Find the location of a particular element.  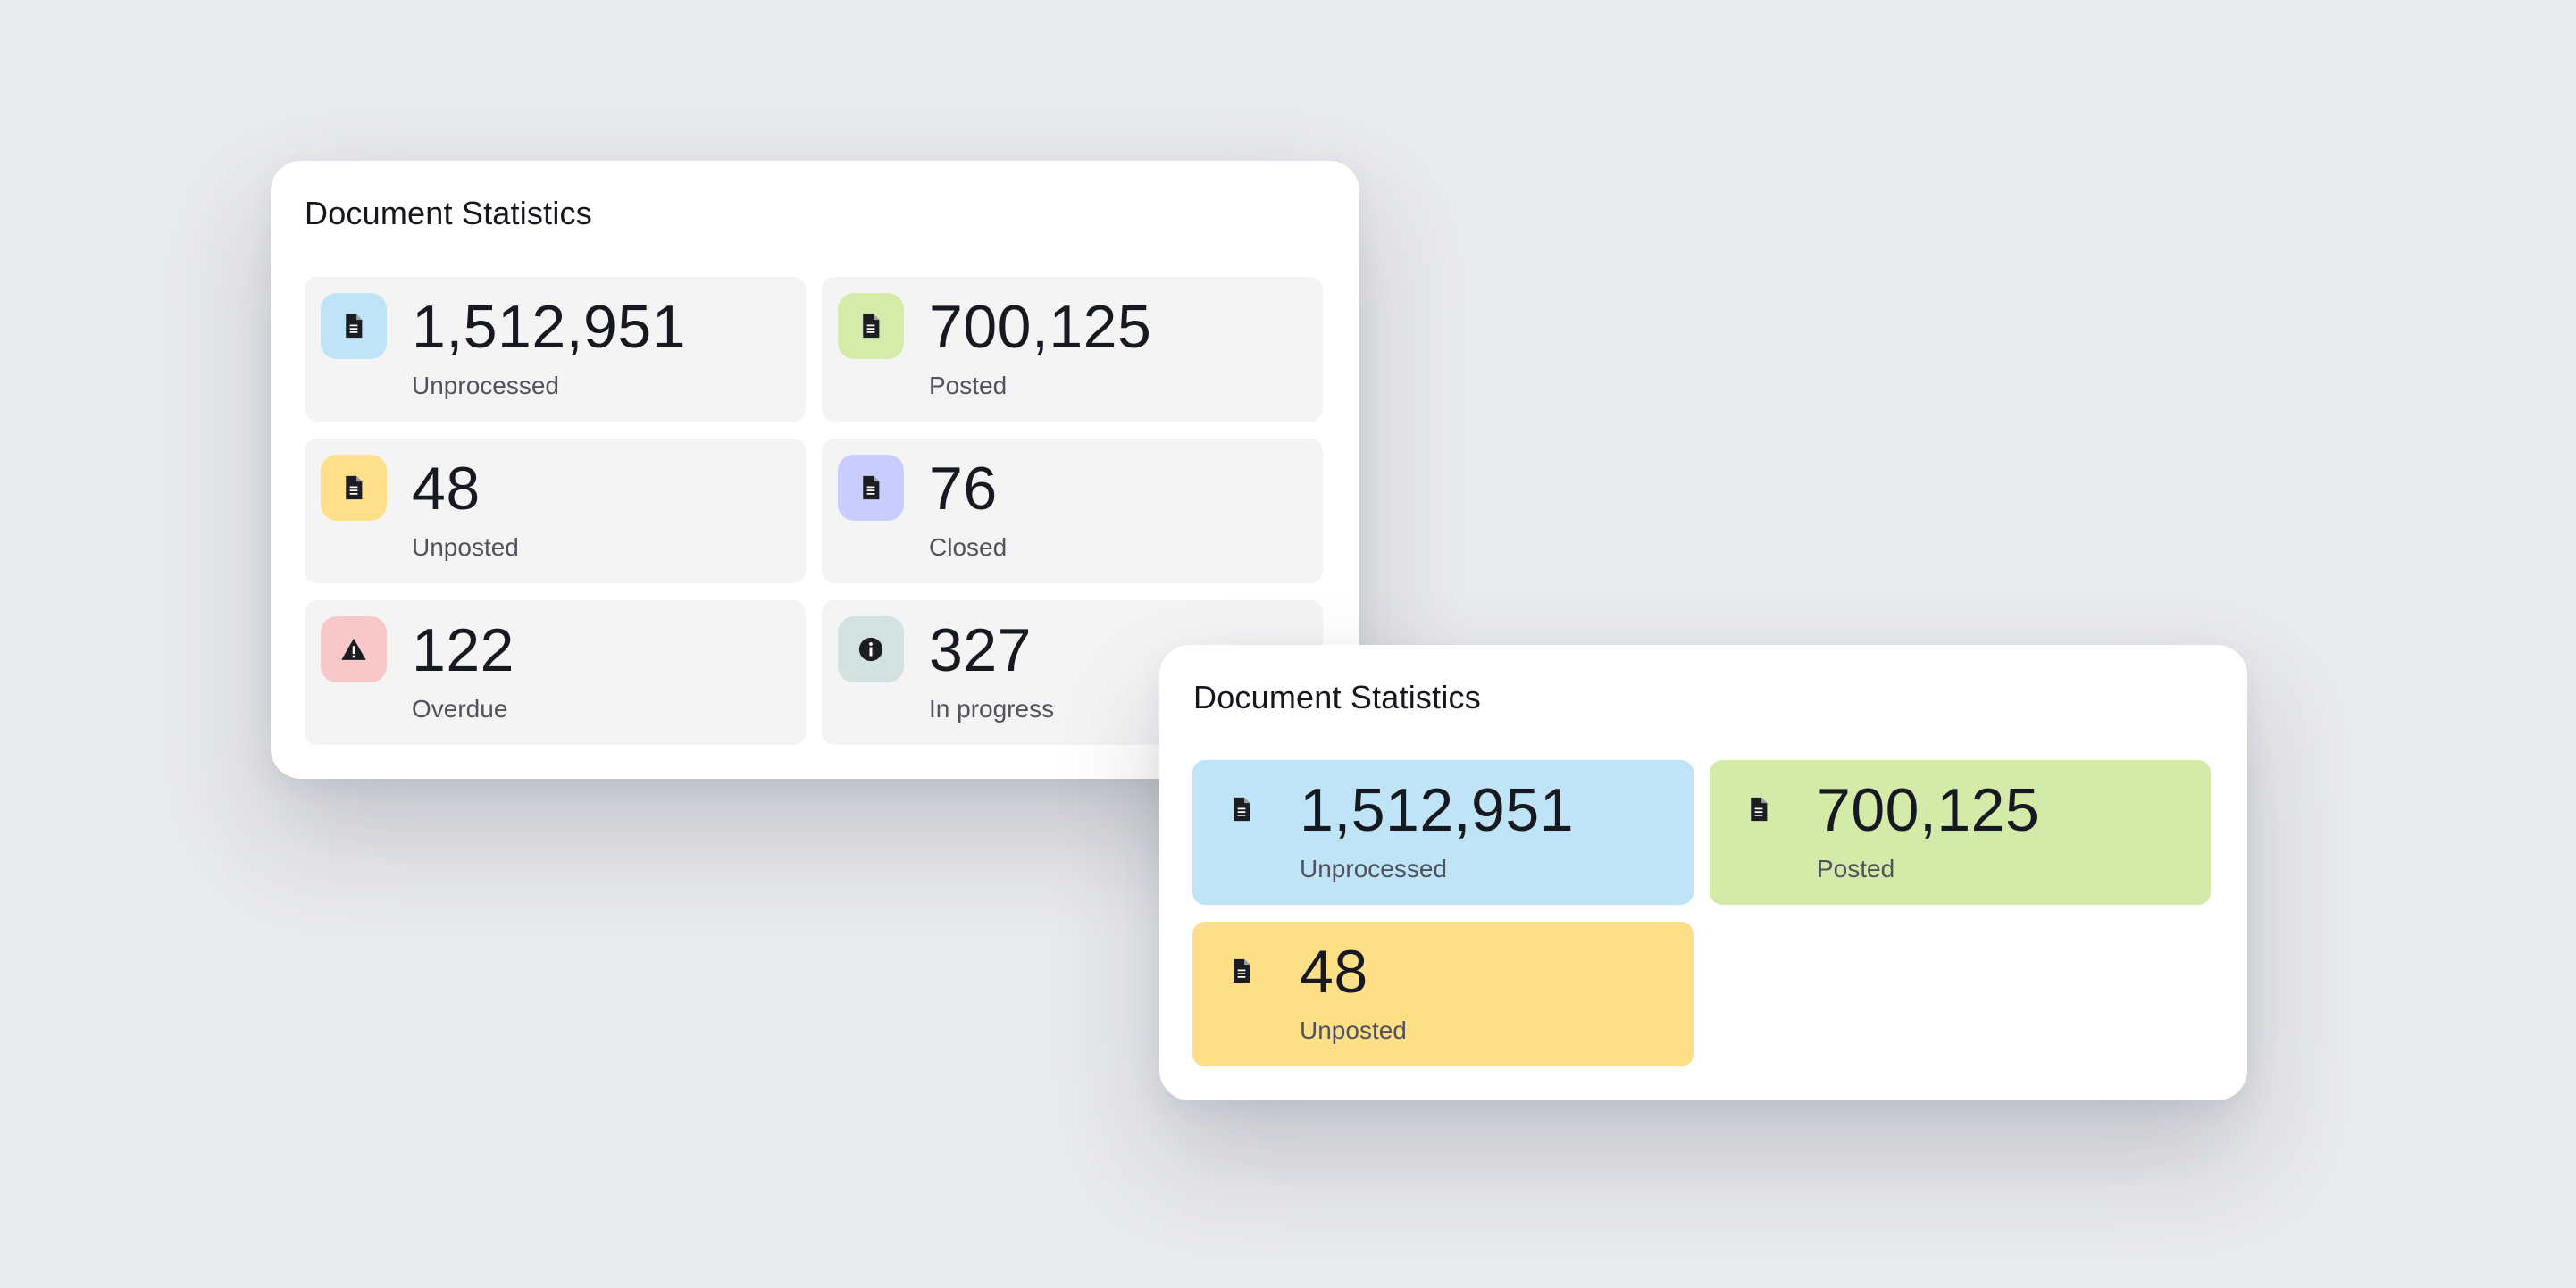

stat-label: Overdue is located at coordinates (460, 709).